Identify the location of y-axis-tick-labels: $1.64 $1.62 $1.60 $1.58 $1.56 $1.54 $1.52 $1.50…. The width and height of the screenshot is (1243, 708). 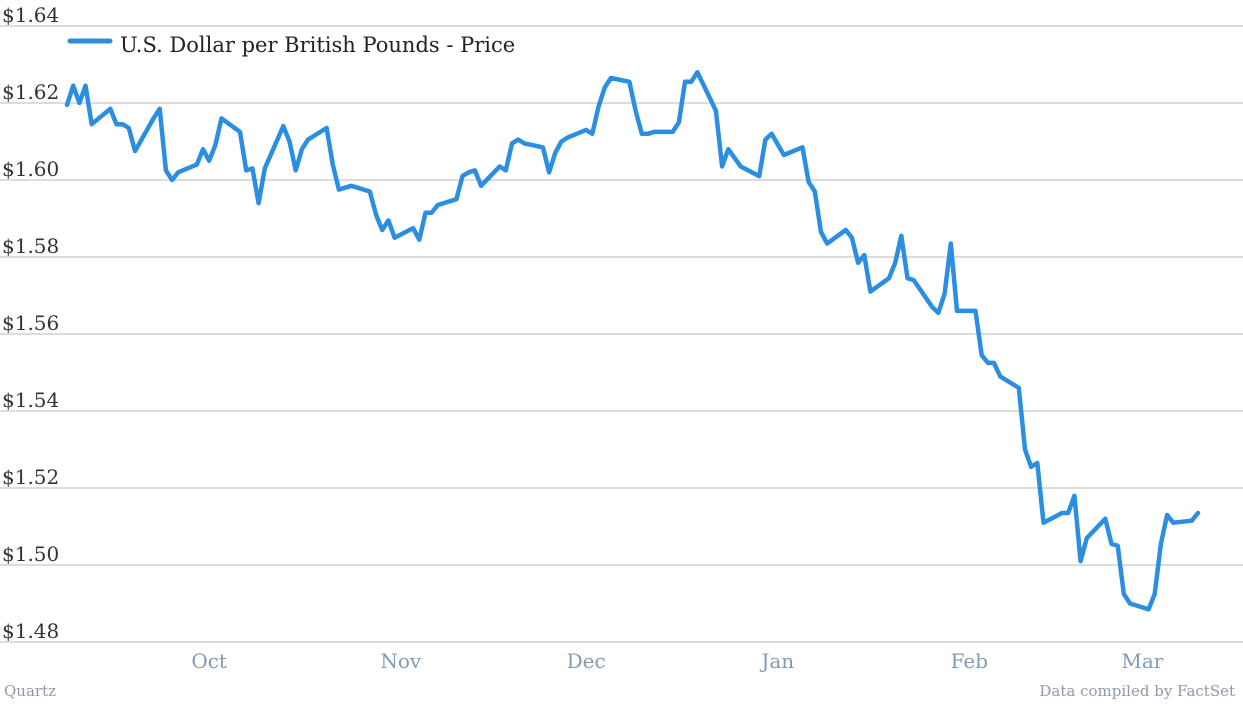
(30, 323).